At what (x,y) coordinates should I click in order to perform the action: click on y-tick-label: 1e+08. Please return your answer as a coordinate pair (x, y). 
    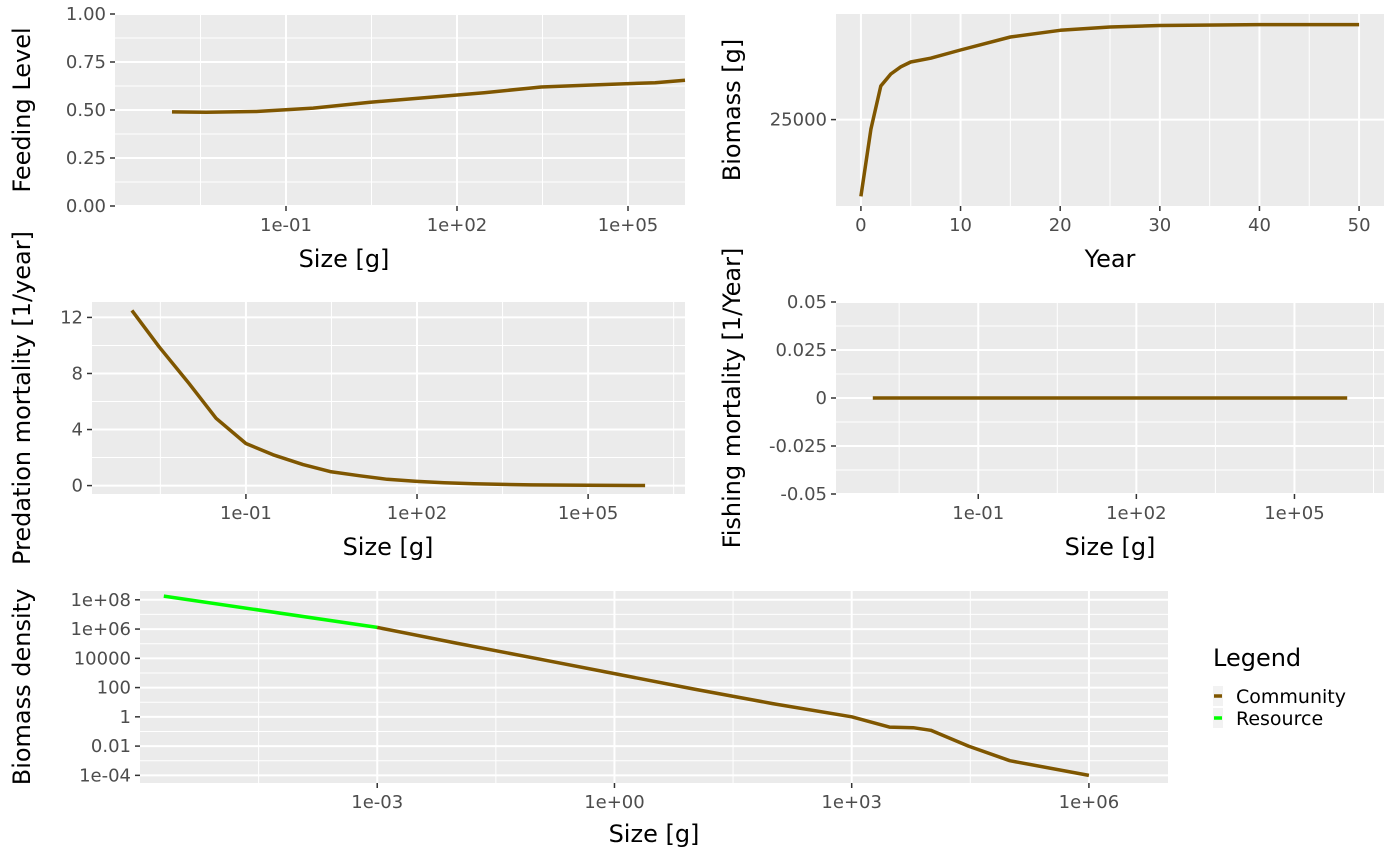
    Looking at the image, I should click on (100, 600).